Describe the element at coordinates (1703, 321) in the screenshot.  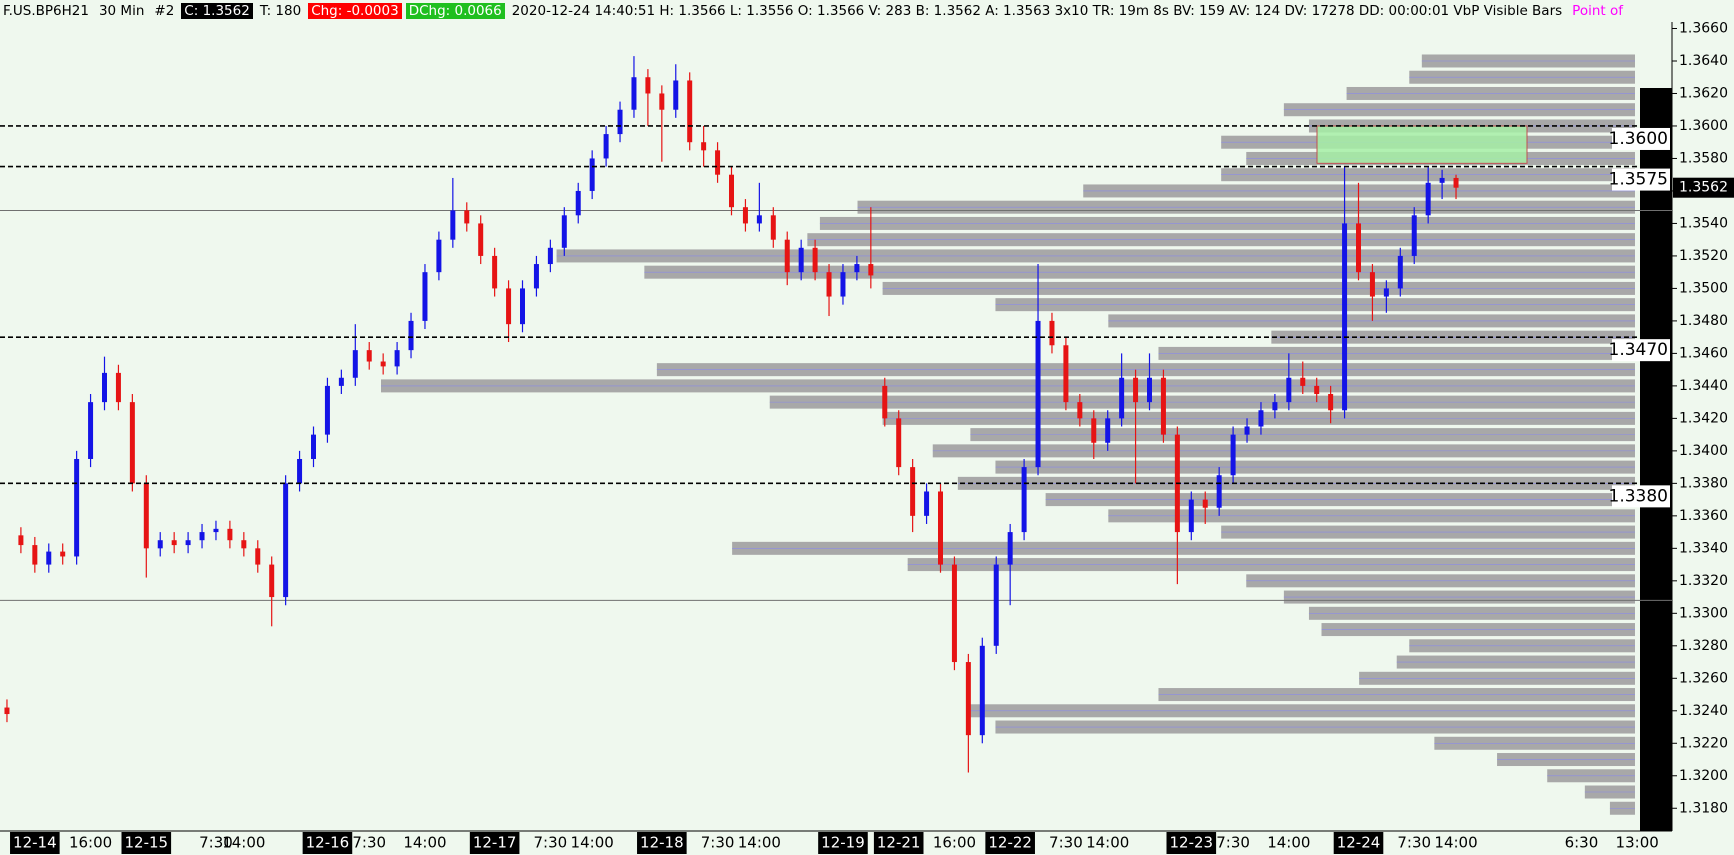
I see `y-tick-label: 1.3480` at that location.